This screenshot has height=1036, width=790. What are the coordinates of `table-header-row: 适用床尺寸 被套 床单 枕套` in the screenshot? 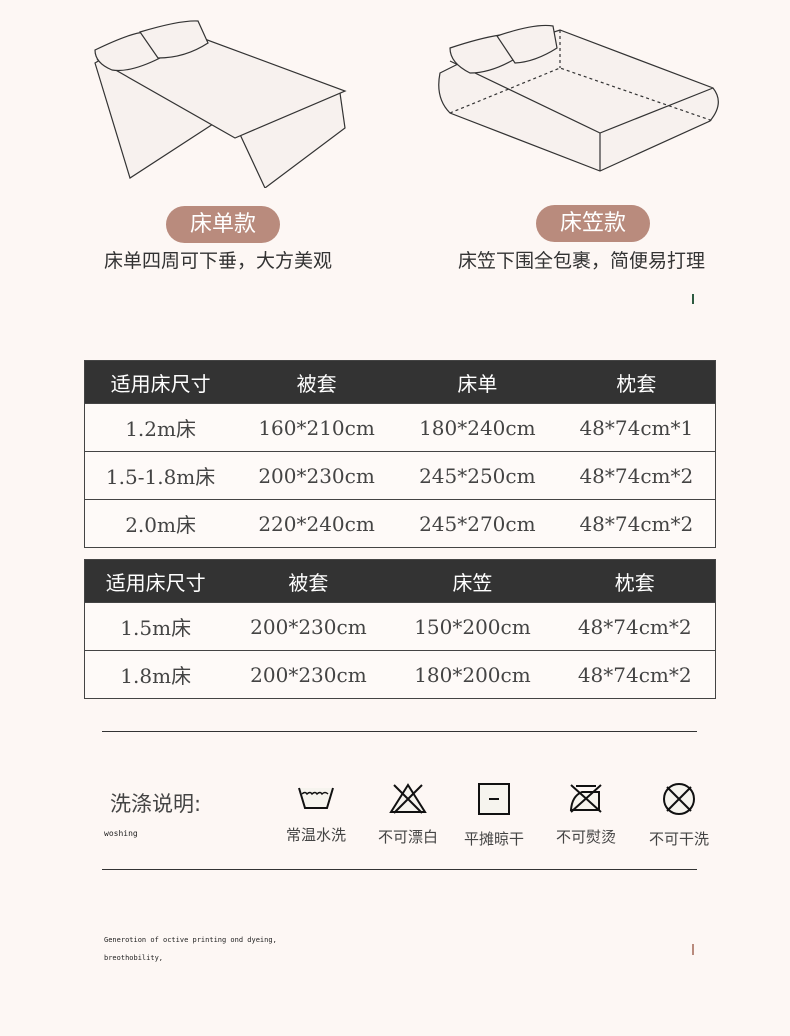 It's located at (400, 382).